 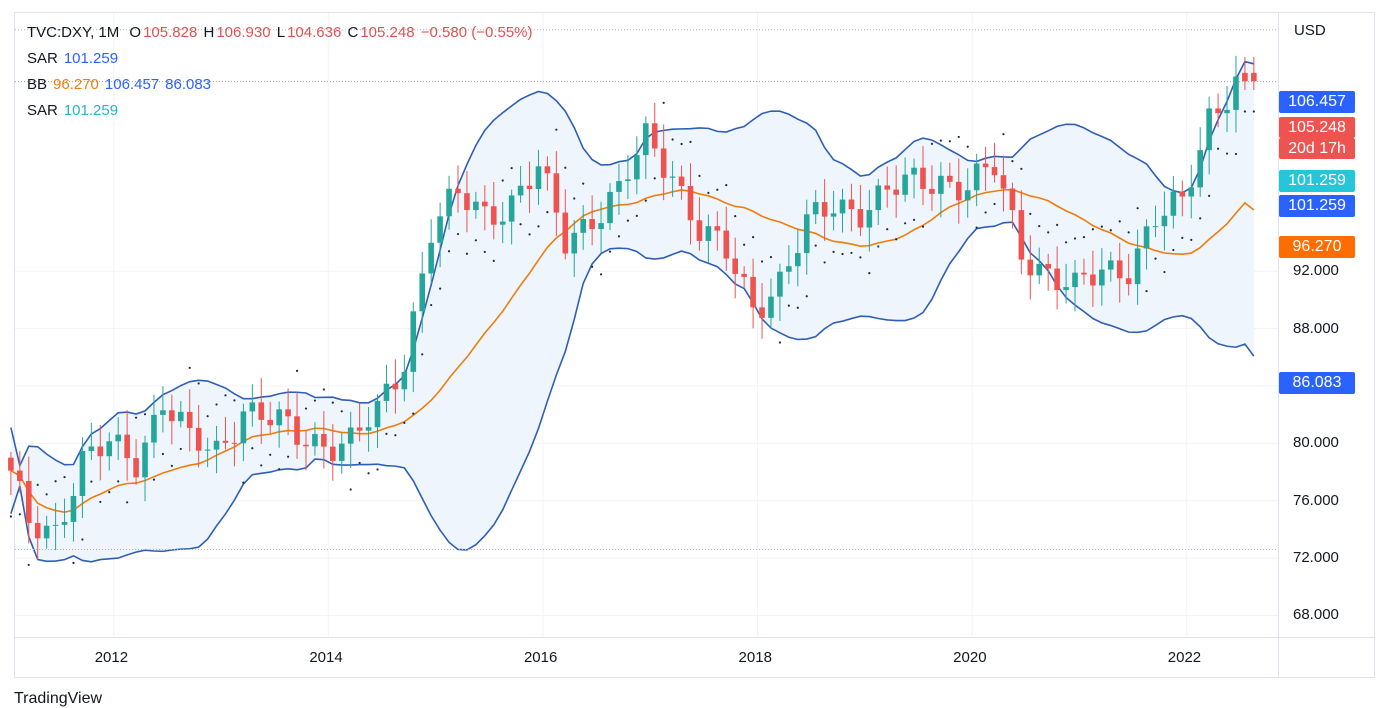 What do you see at coordinates (58, 698) in the screenshot?
I see `tradingview-logo: TradingView` at bounding box center [58, 698].